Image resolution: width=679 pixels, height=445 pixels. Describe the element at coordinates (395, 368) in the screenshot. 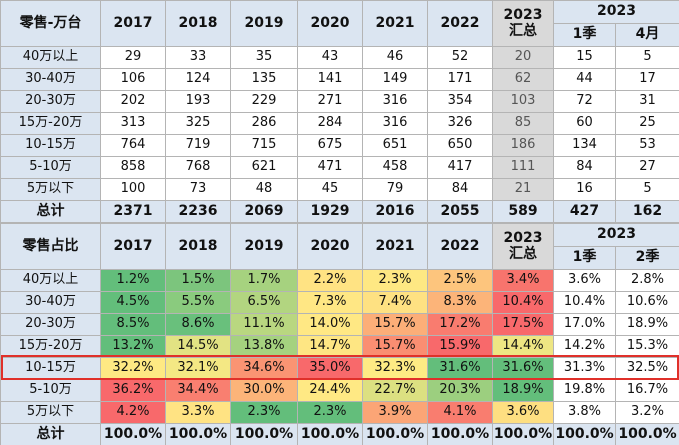

I see `cell: 32.3%` at that location.